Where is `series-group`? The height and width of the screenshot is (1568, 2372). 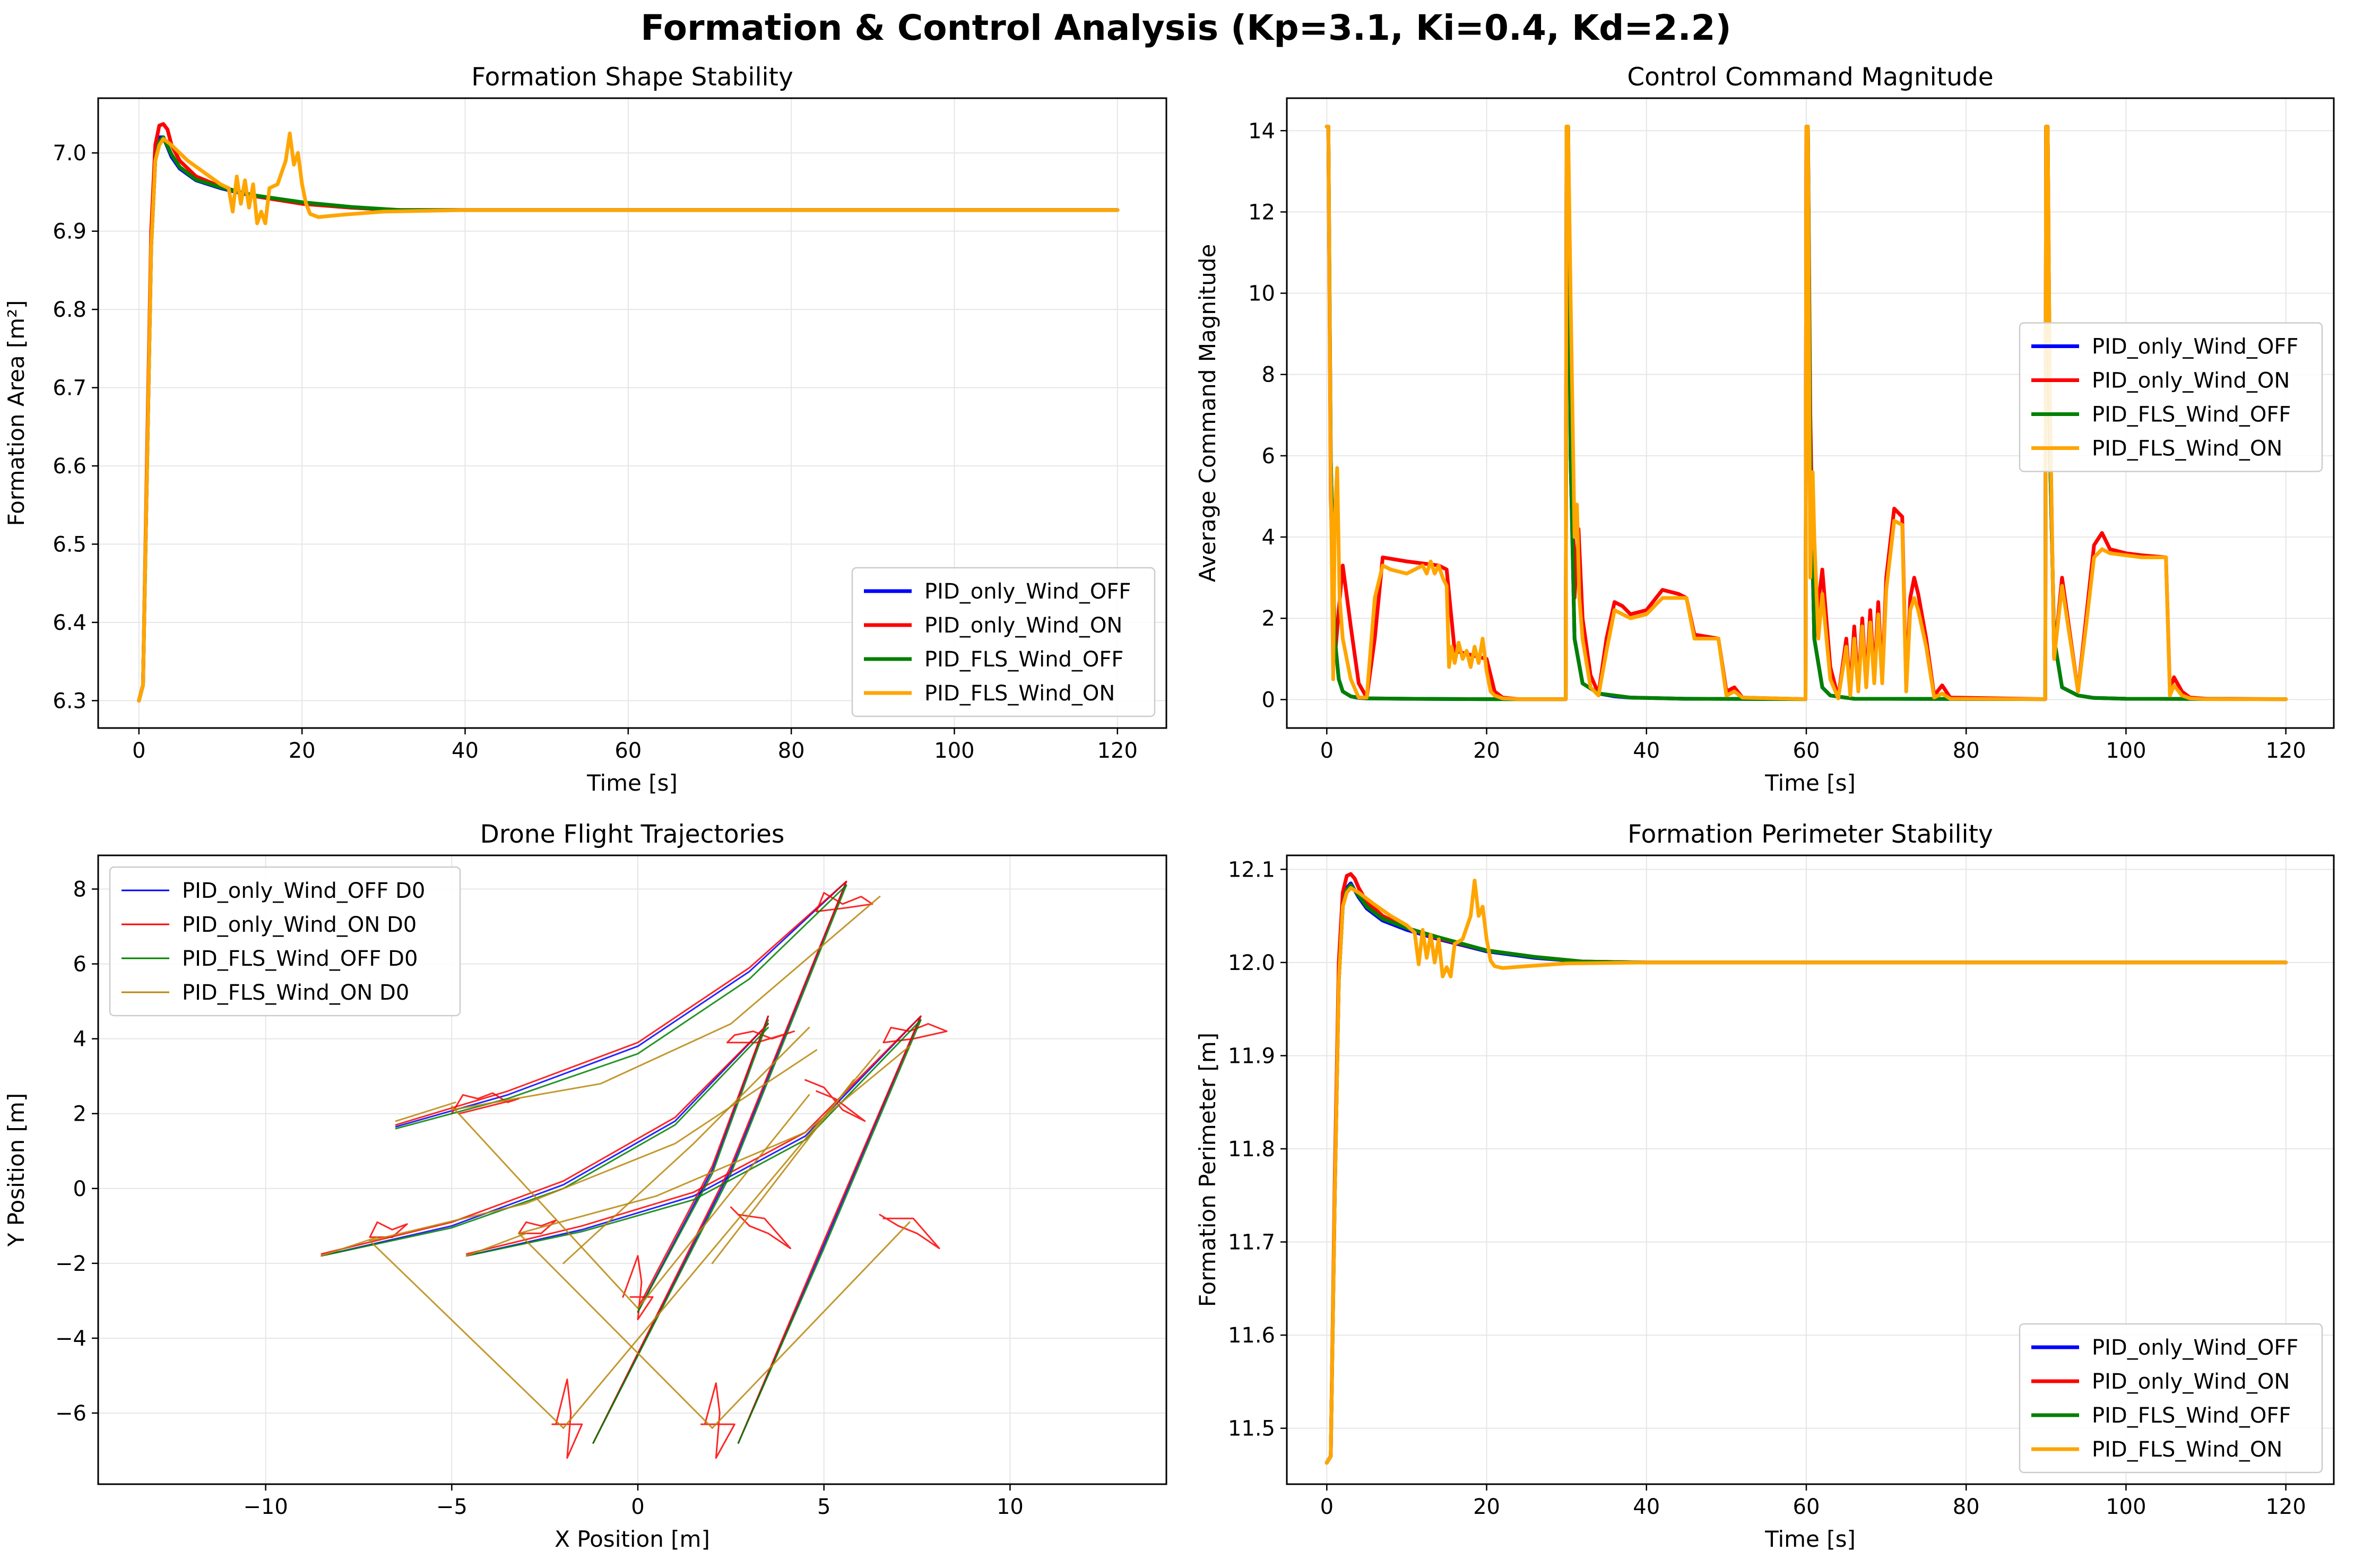
series-group is located at coordinates (634, 1169).